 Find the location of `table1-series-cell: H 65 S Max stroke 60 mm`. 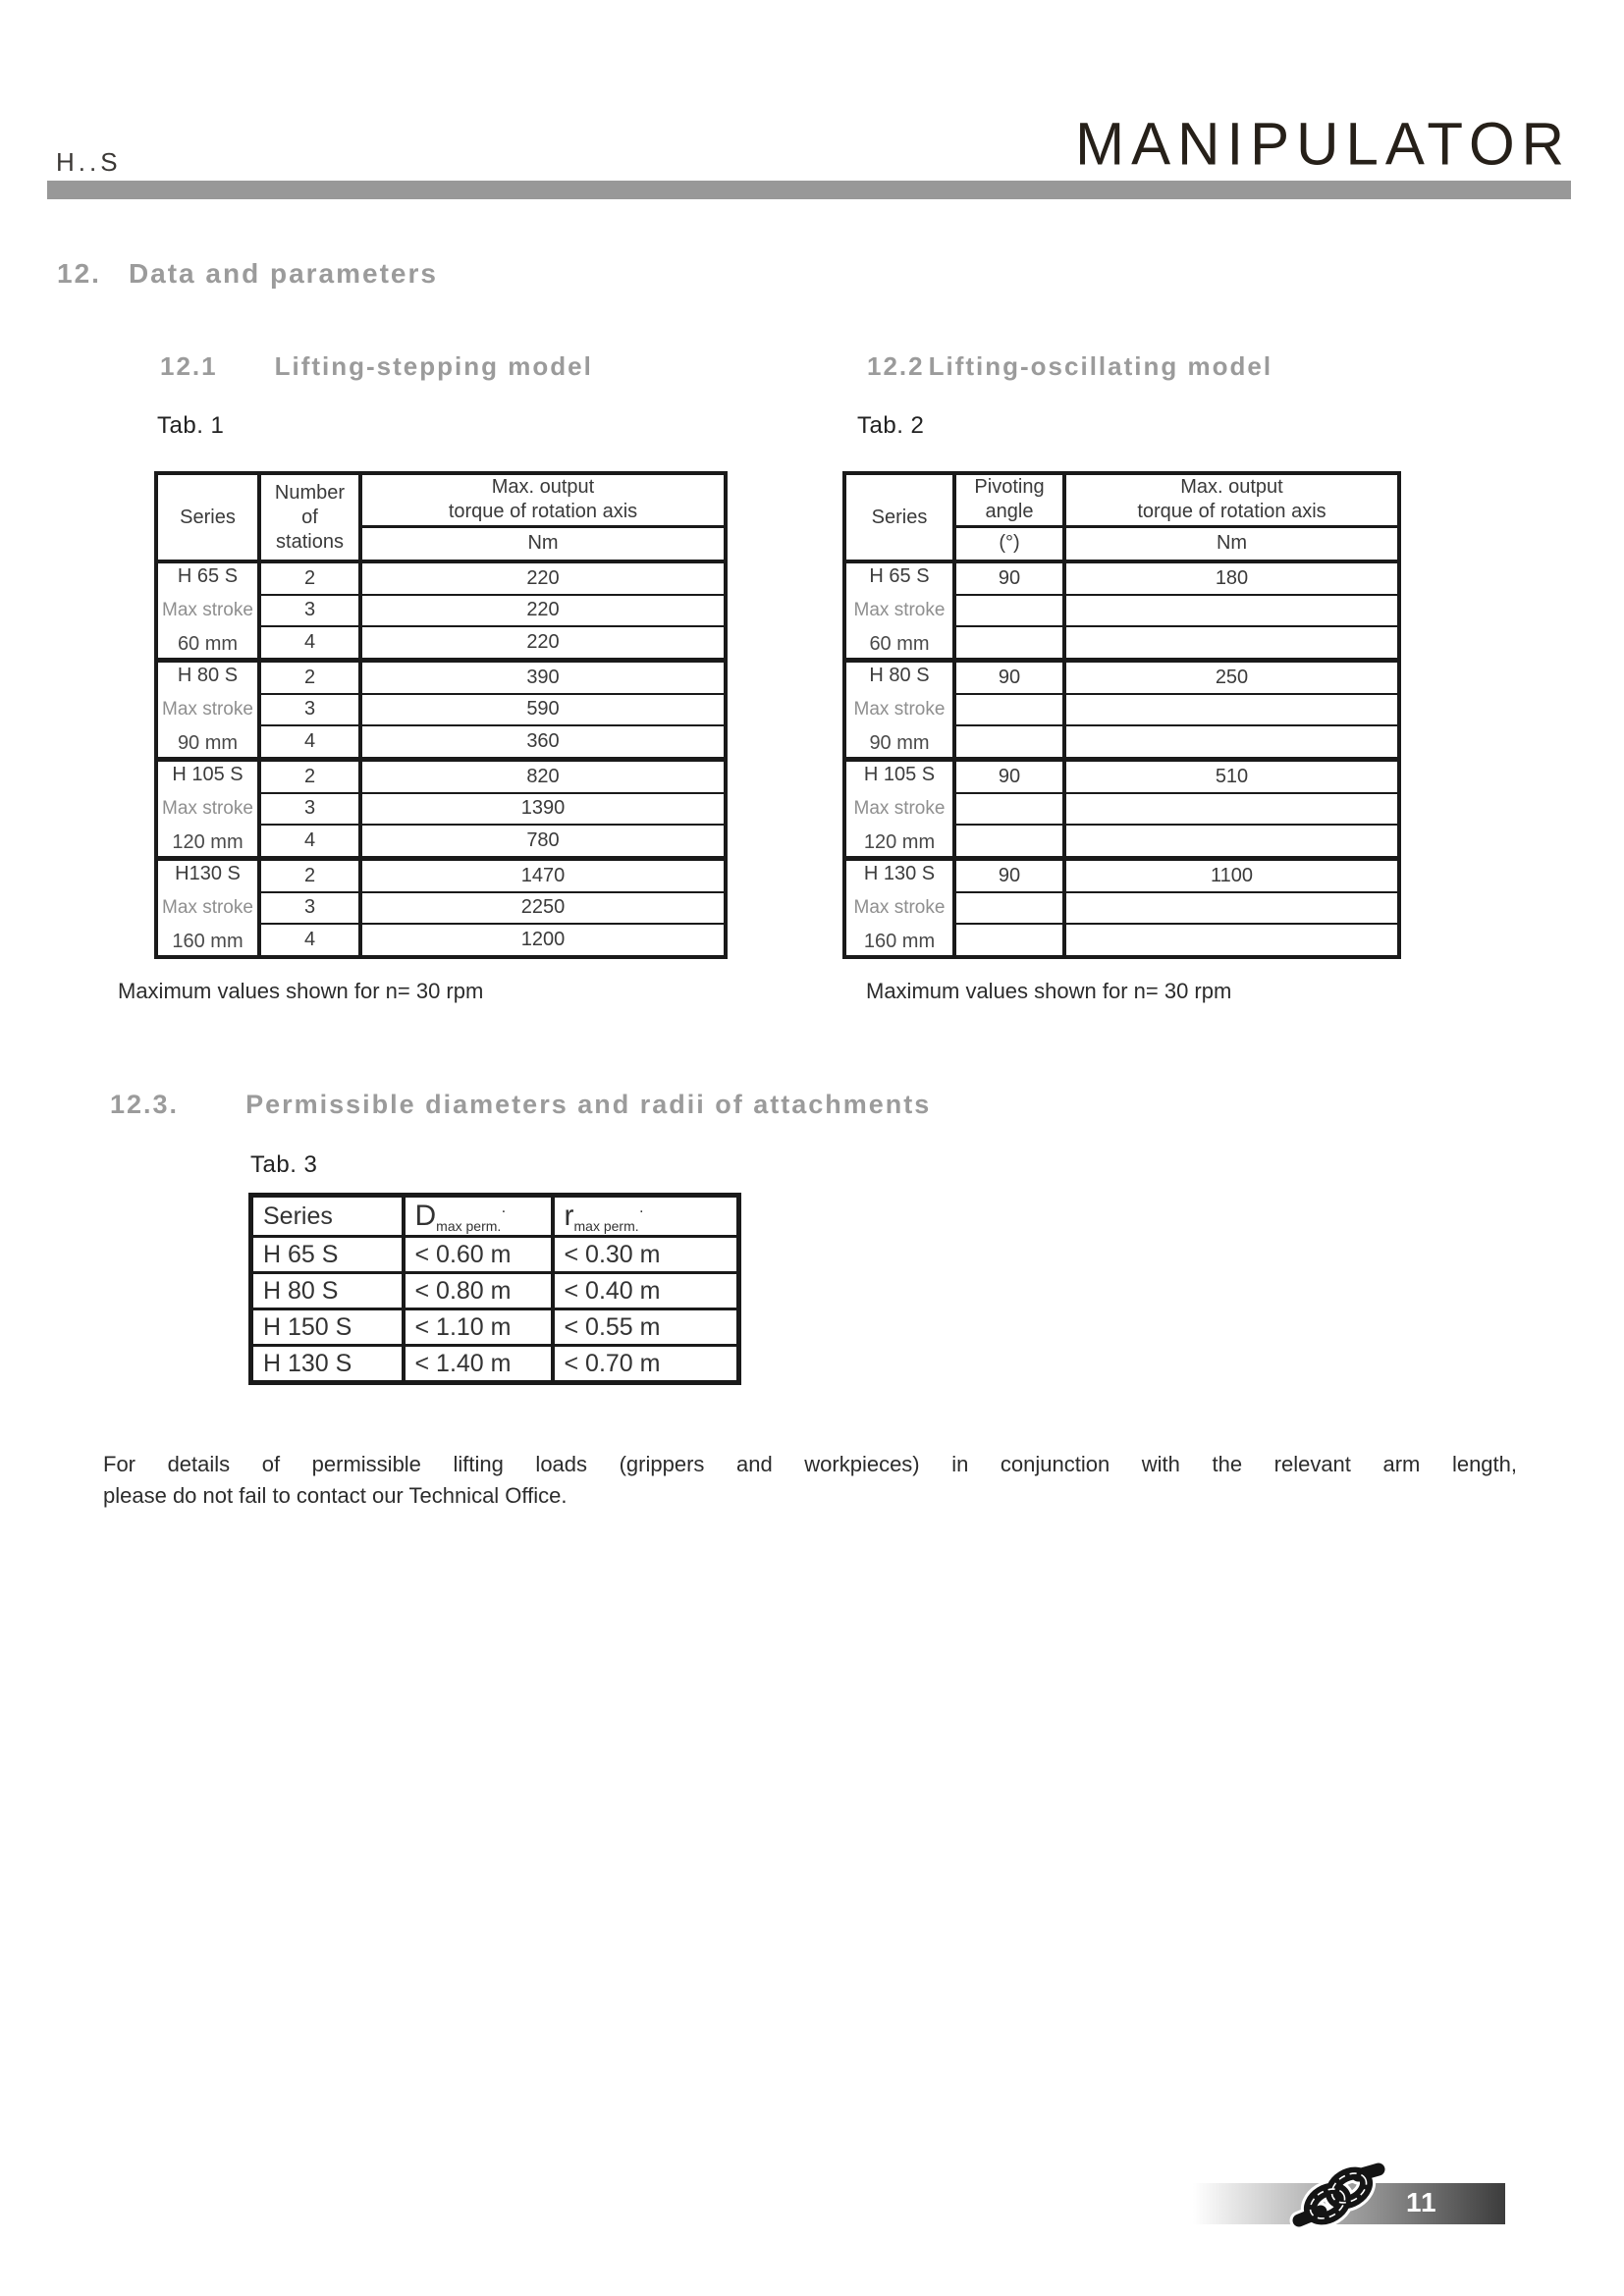

table1-series-cell: H 65 S Max stroke 60 mm is located at coordinates (207, 612).